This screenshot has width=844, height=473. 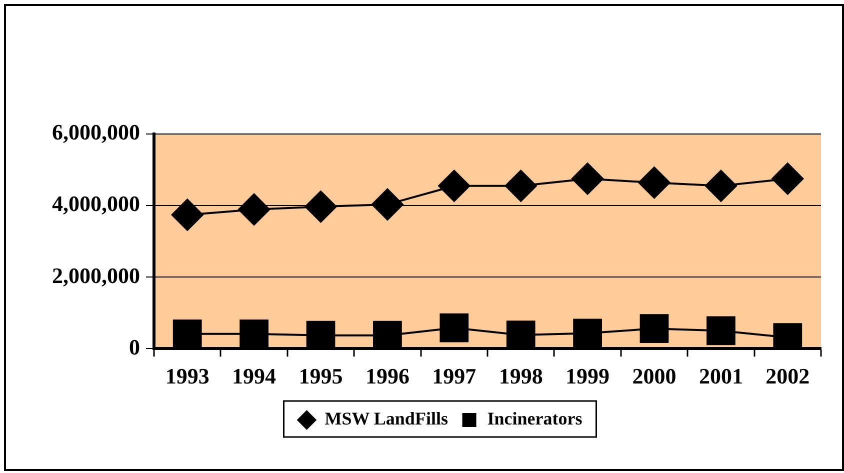 I want to click on legend-label: Incinerators, so click(x=534, y=418).